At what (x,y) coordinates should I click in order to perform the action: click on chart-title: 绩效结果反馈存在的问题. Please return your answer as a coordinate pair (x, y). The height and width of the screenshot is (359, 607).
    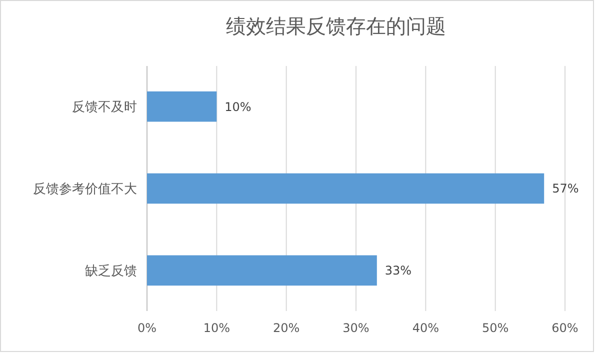
    Looking at the image, I should click on (336, 26).